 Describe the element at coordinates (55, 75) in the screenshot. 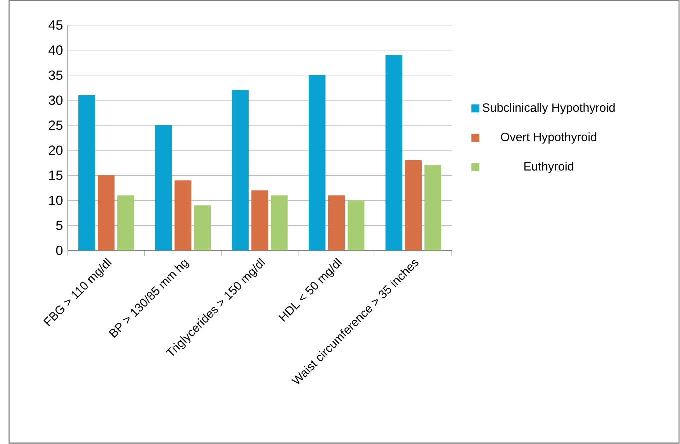

I see `y-tick-label: 35` at that location.